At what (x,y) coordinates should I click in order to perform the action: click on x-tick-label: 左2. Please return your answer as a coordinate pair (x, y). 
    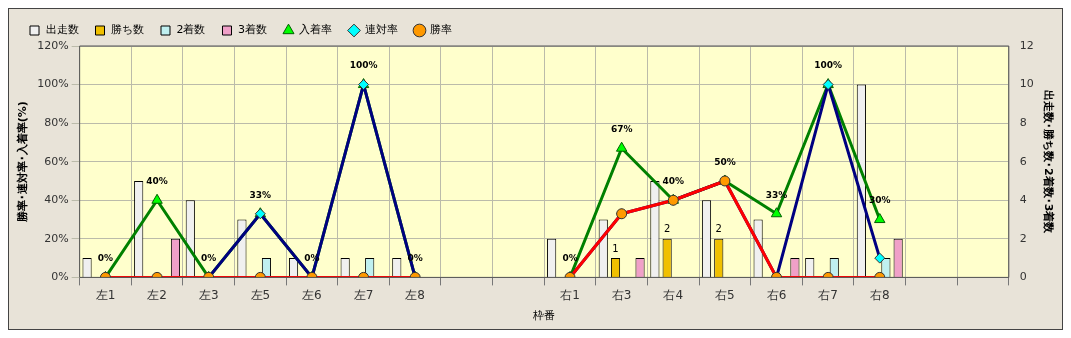
    Looking at the image, I should click on (157, 294).